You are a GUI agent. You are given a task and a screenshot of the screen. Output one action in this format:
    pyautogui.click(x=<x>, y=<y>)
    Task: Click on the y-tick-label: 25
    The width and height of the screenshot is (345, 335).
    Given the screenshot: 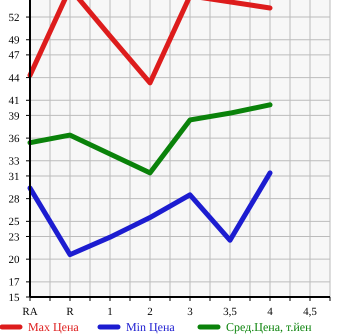 What is the action you would take?
    pyautogui.click(x=14, y=222)
    